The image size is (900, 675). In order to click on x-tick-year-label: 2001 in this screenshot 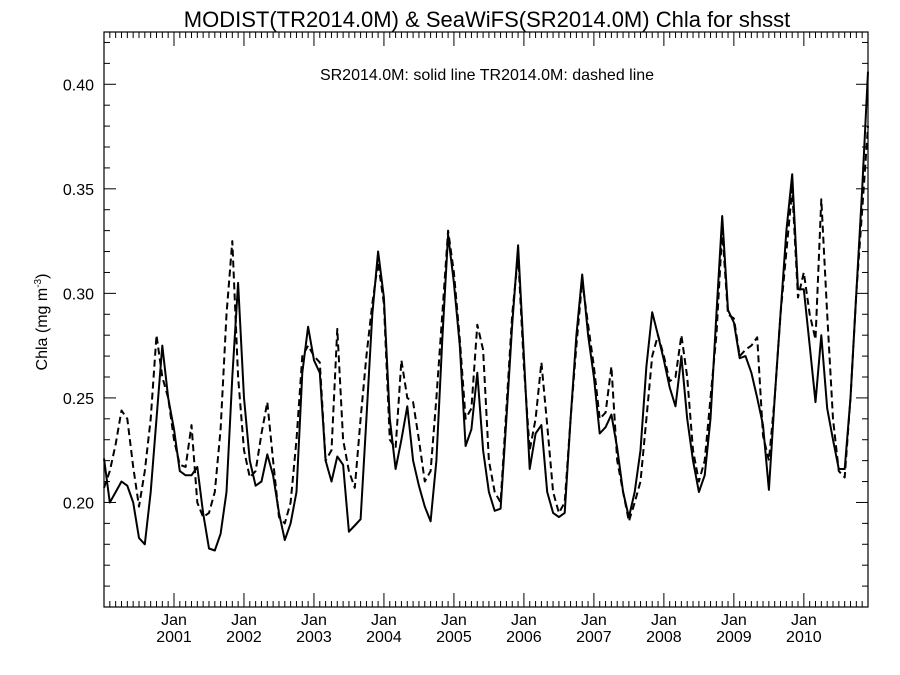, I will do `click(174, 637)`.